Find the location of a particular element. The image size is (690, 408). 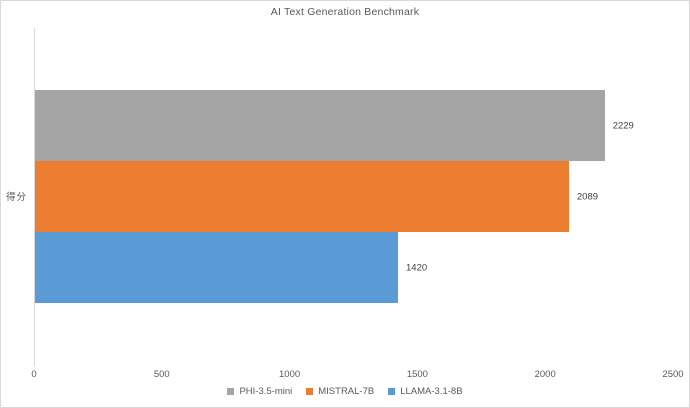

legend-item-phi-3-5-mini: PHI-3.5-mini is located at coordinates (259, 391).